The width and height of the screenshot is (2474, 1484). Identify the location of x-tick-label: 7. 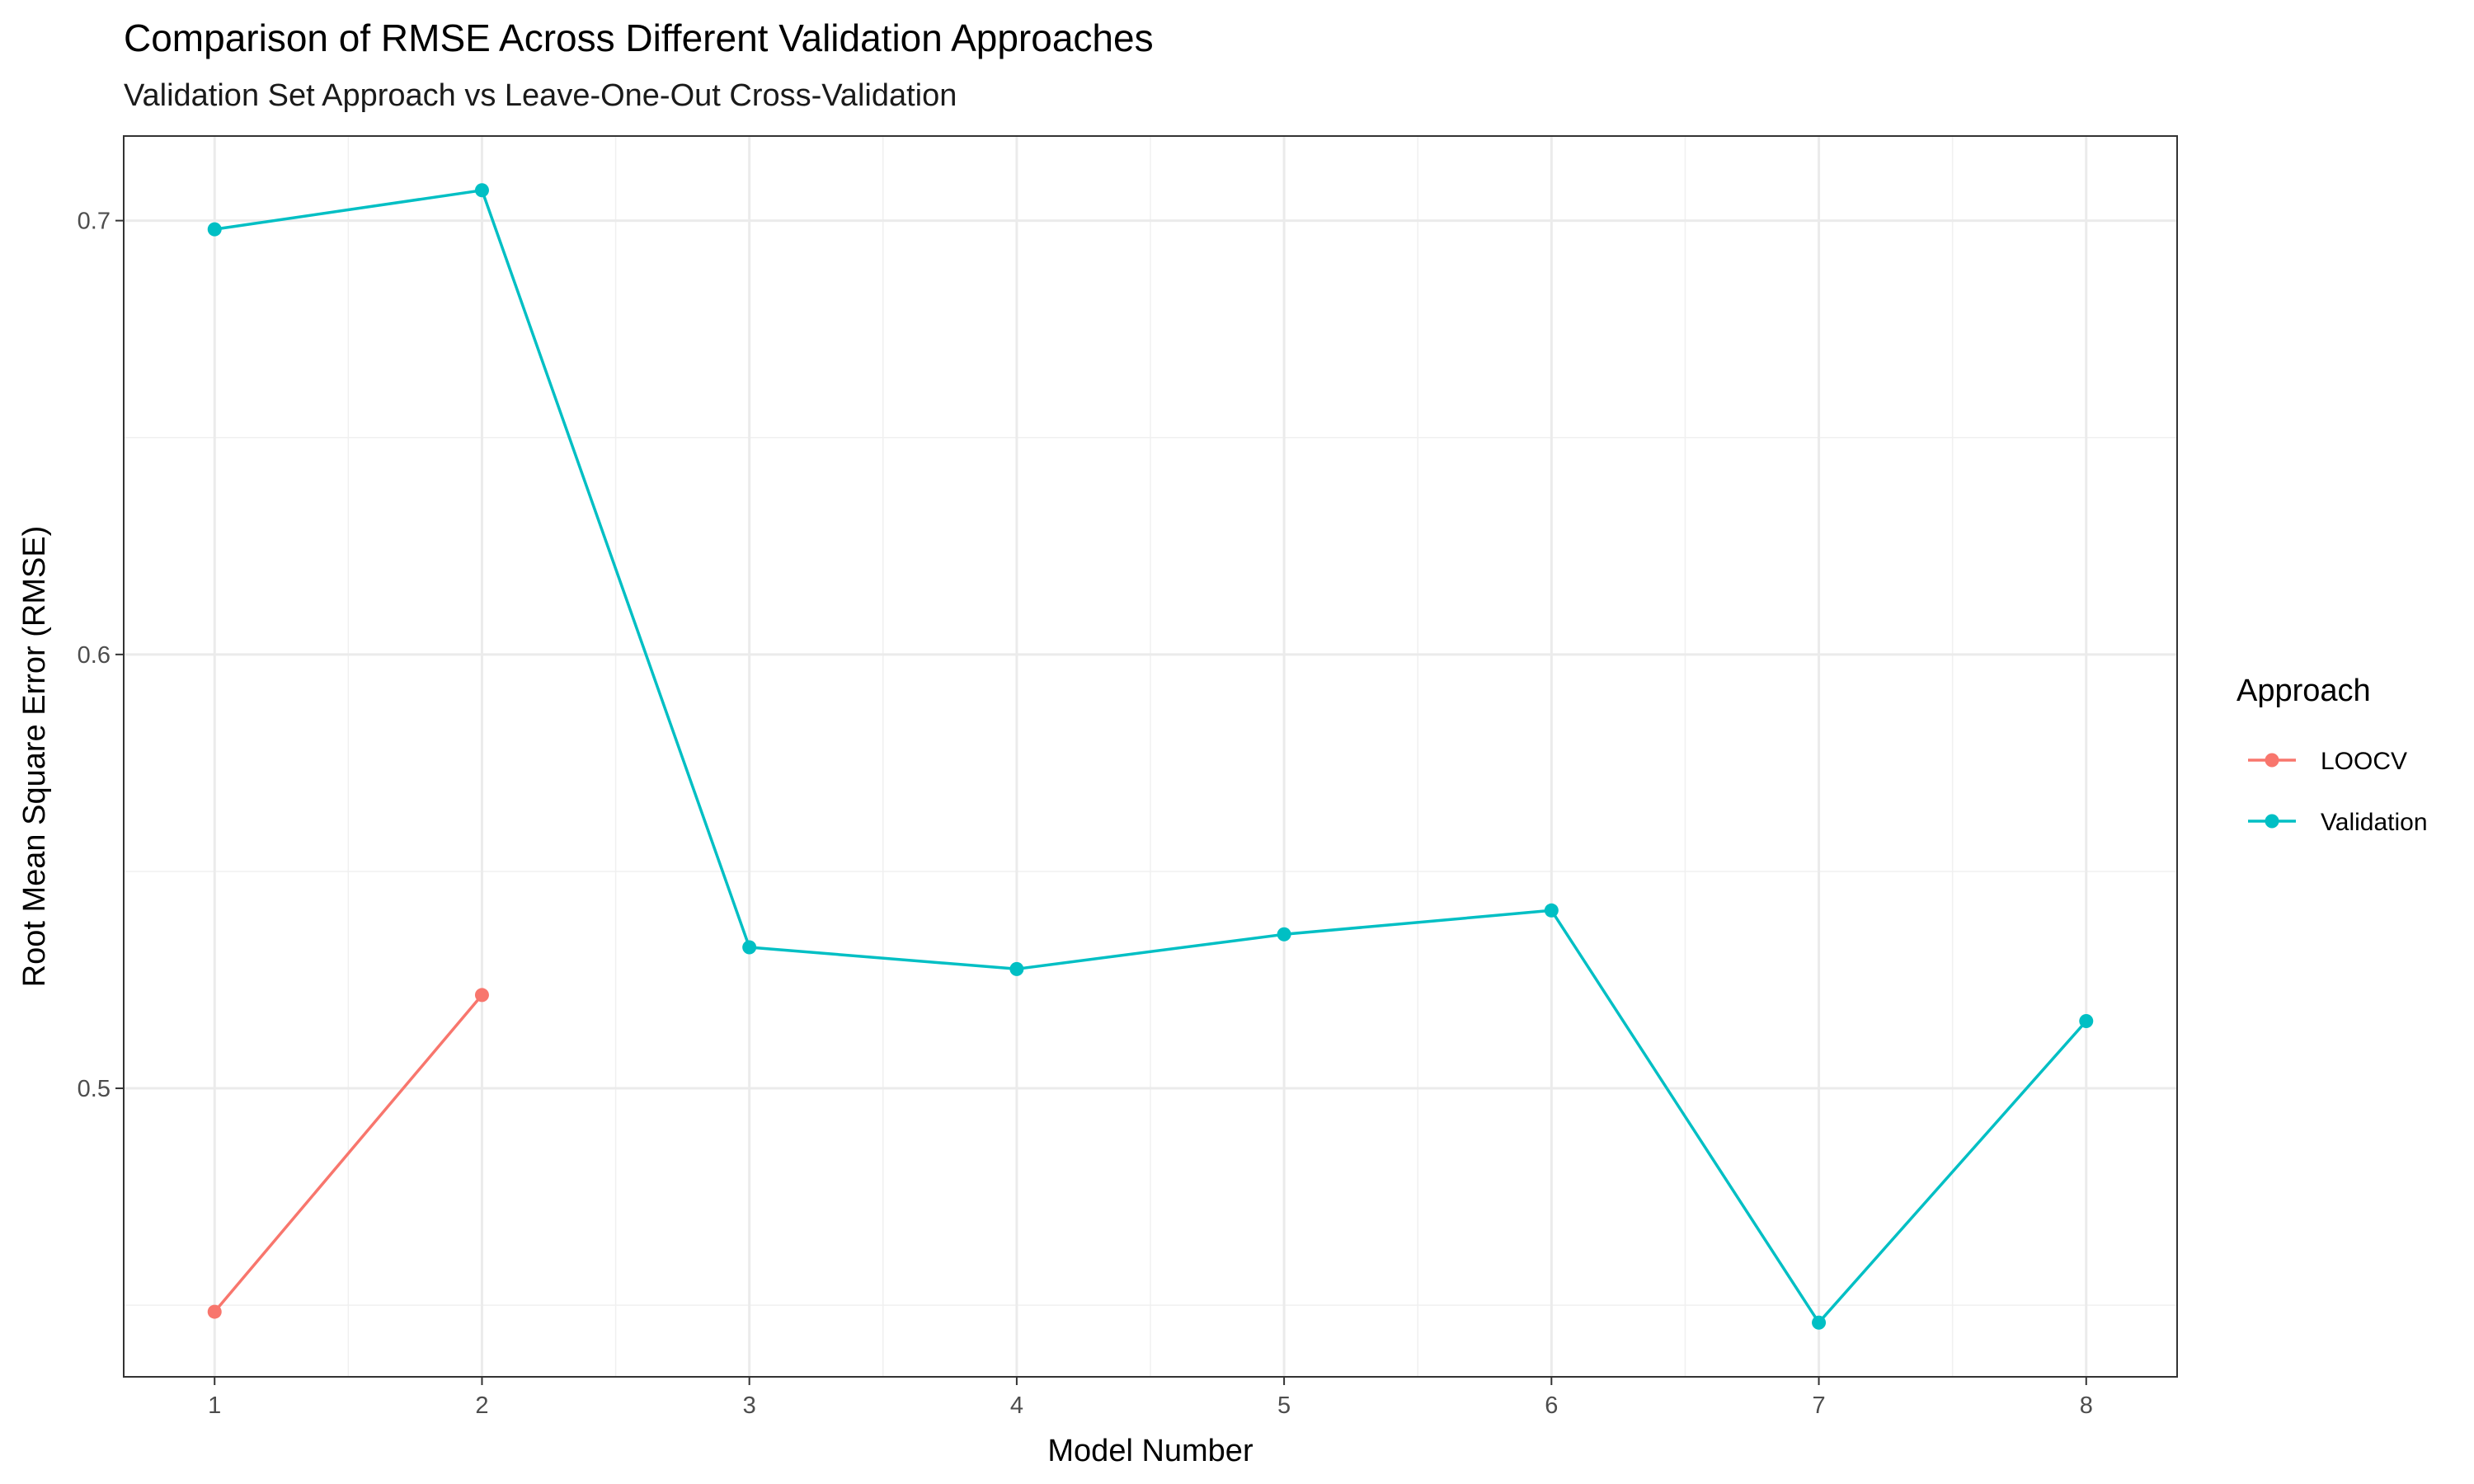
(1818, 1405).